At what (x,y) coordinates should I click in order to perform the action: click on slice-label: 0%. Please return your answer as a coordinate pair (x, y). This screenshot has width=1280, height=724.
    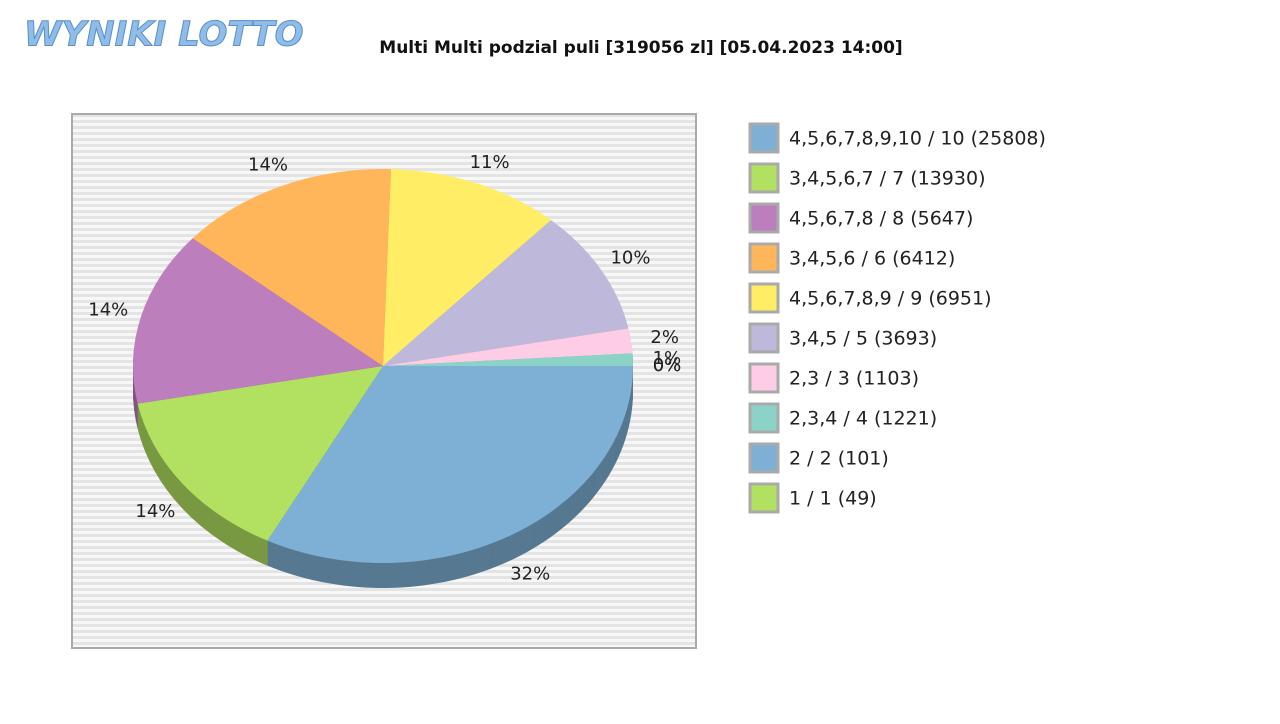
    Looking at the image, I should click on (667, 365).